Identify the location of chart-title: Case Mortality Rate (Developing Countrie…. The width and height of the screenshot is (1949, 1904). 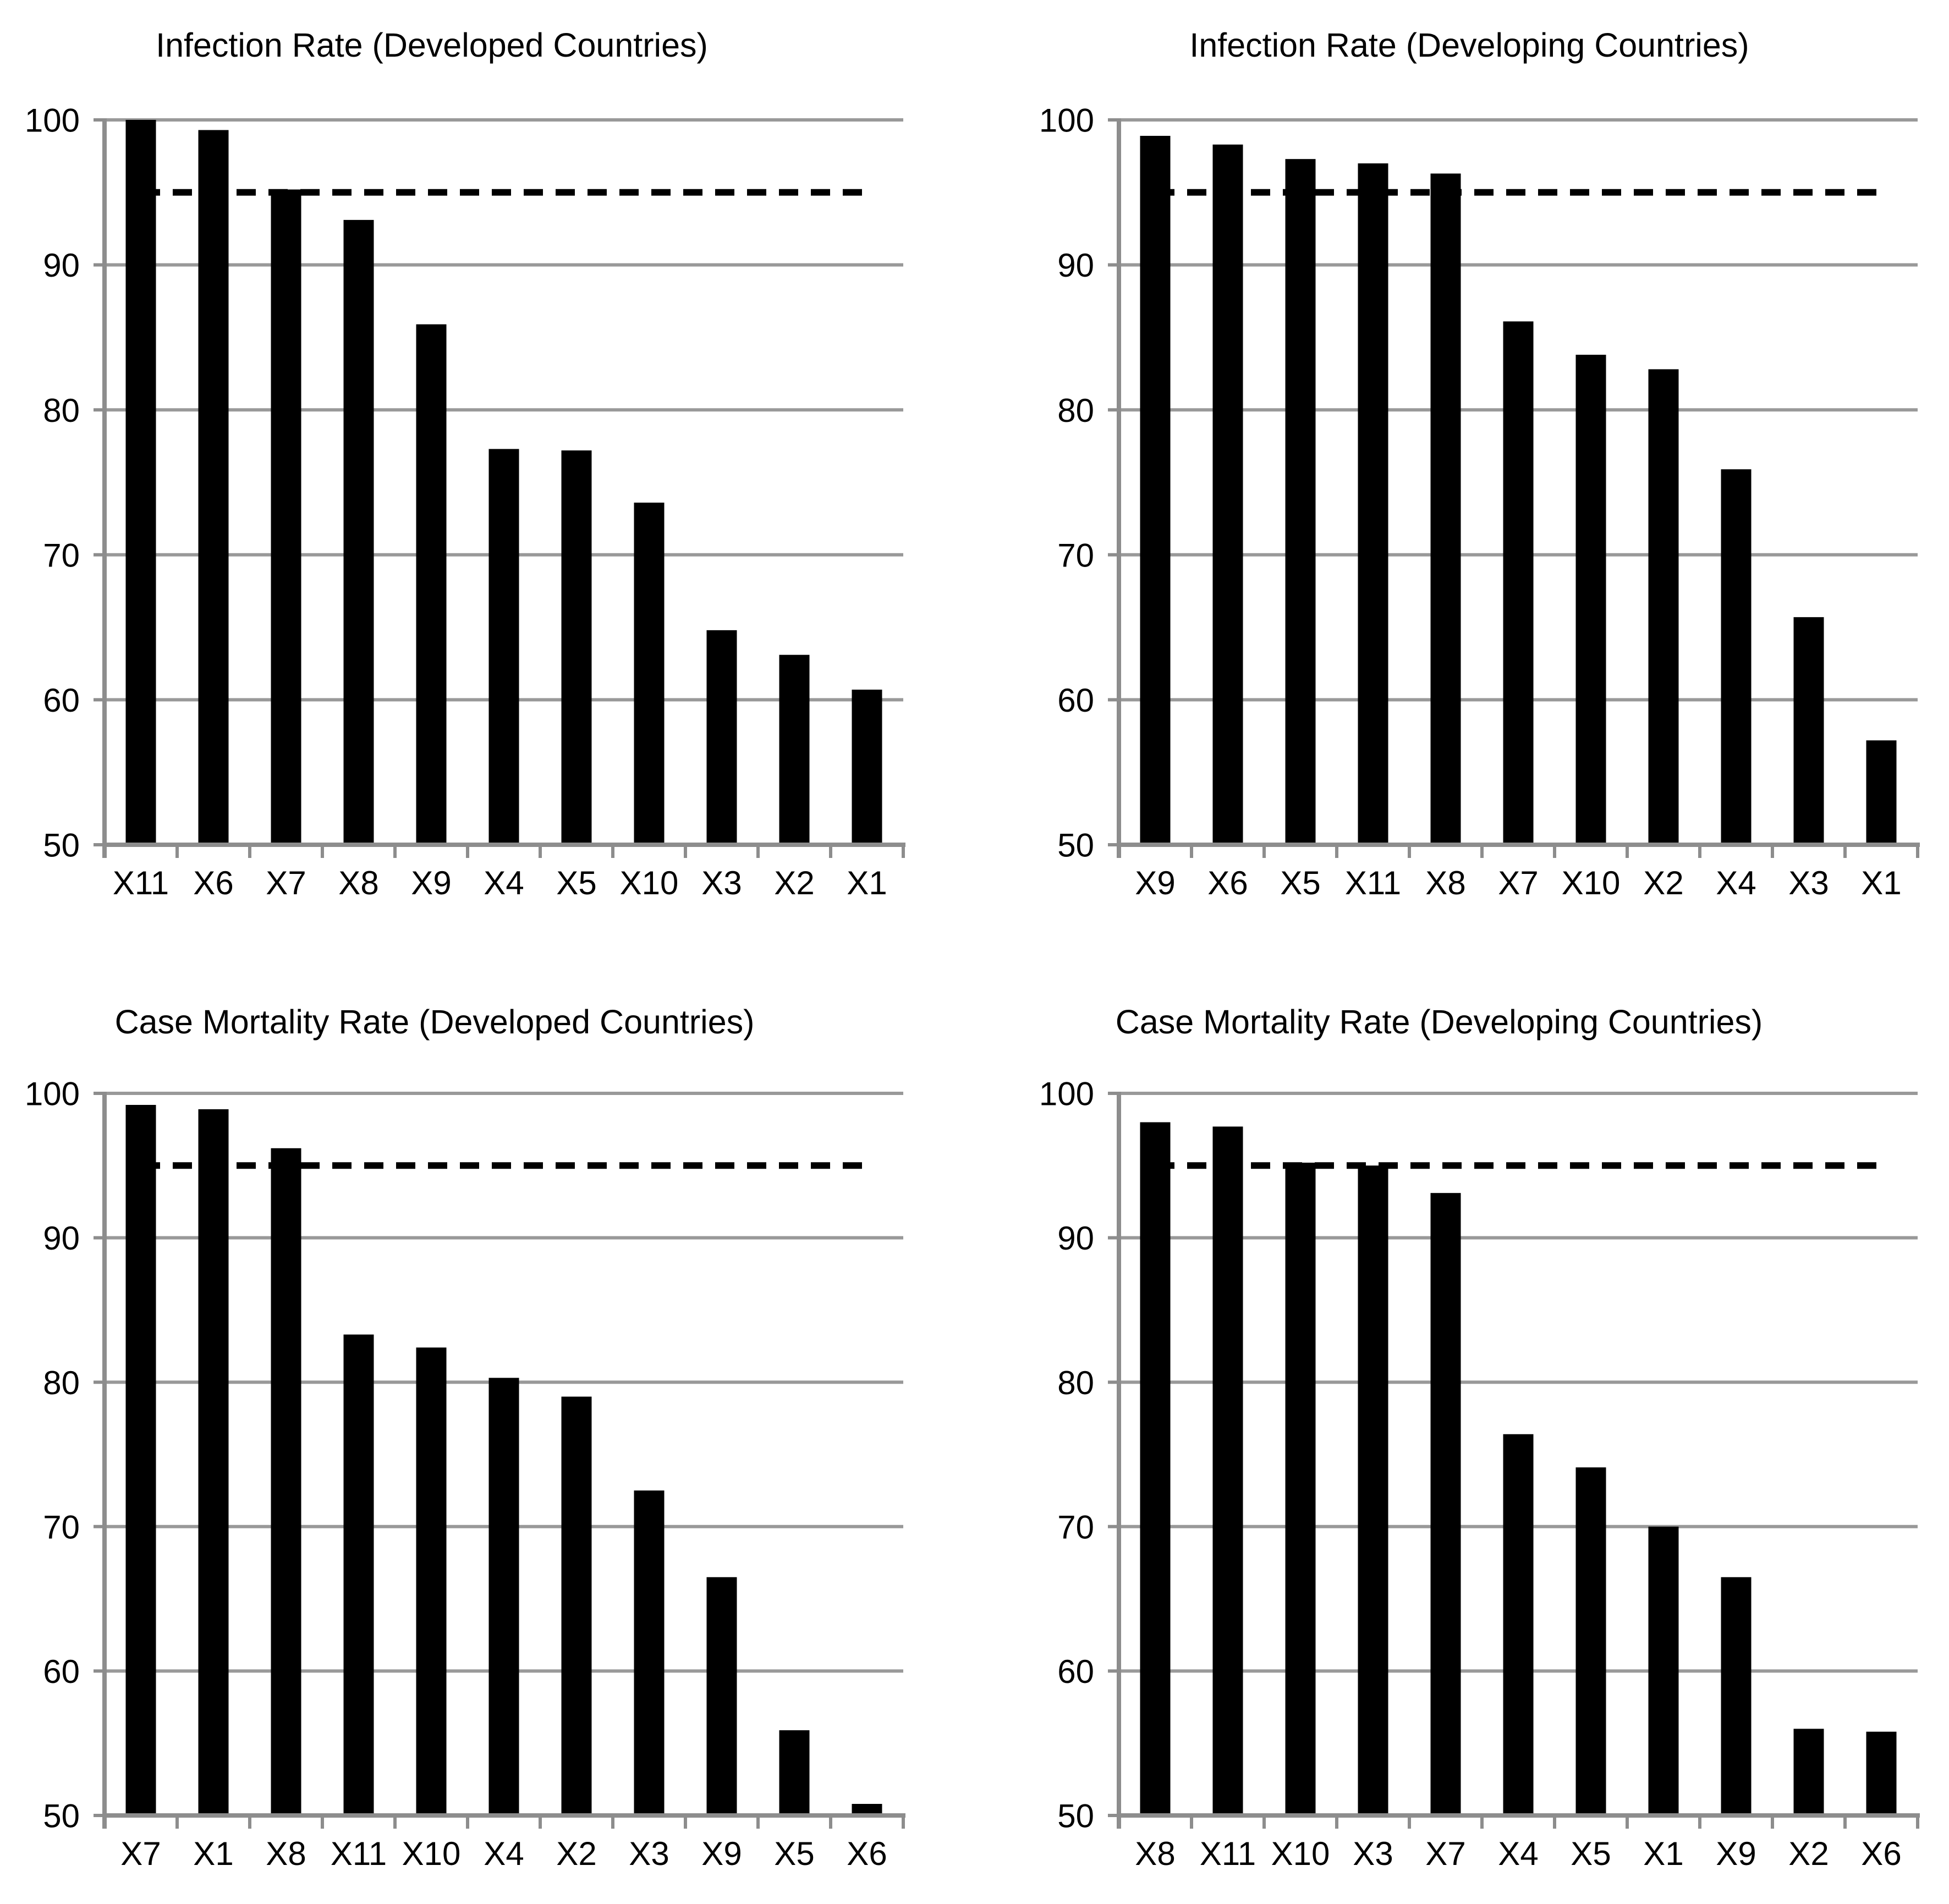
(1439, 1022).